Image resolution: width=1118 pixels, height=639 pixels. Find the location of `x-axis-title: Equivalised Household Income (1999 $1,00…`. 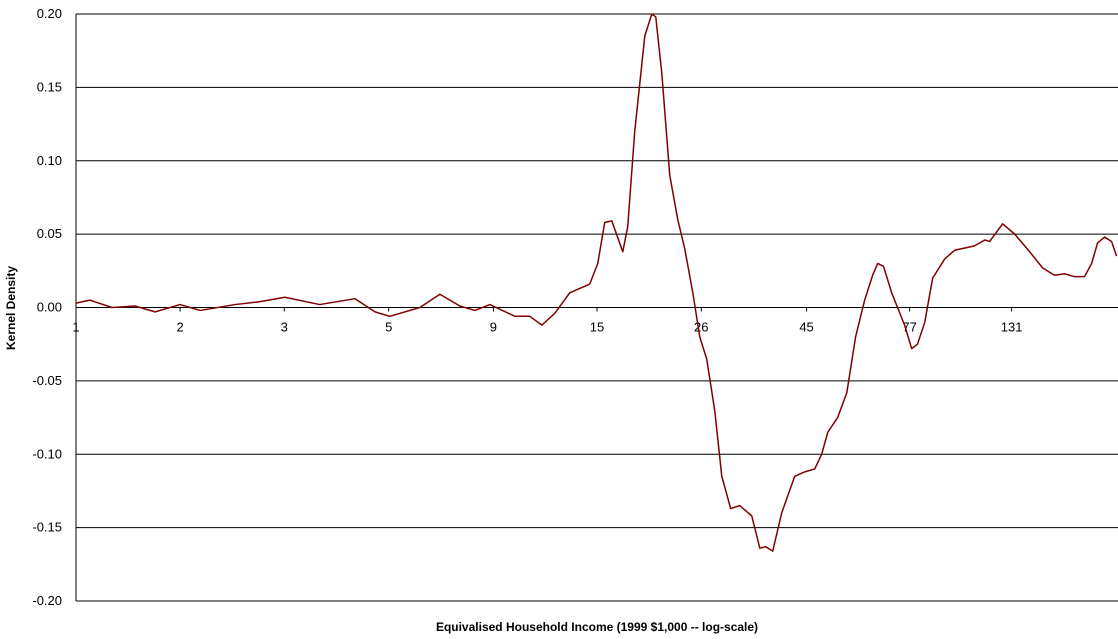

x-axis-title: Equivalised Household Income (1999 $1,00… is located at coordinates (597, 627).